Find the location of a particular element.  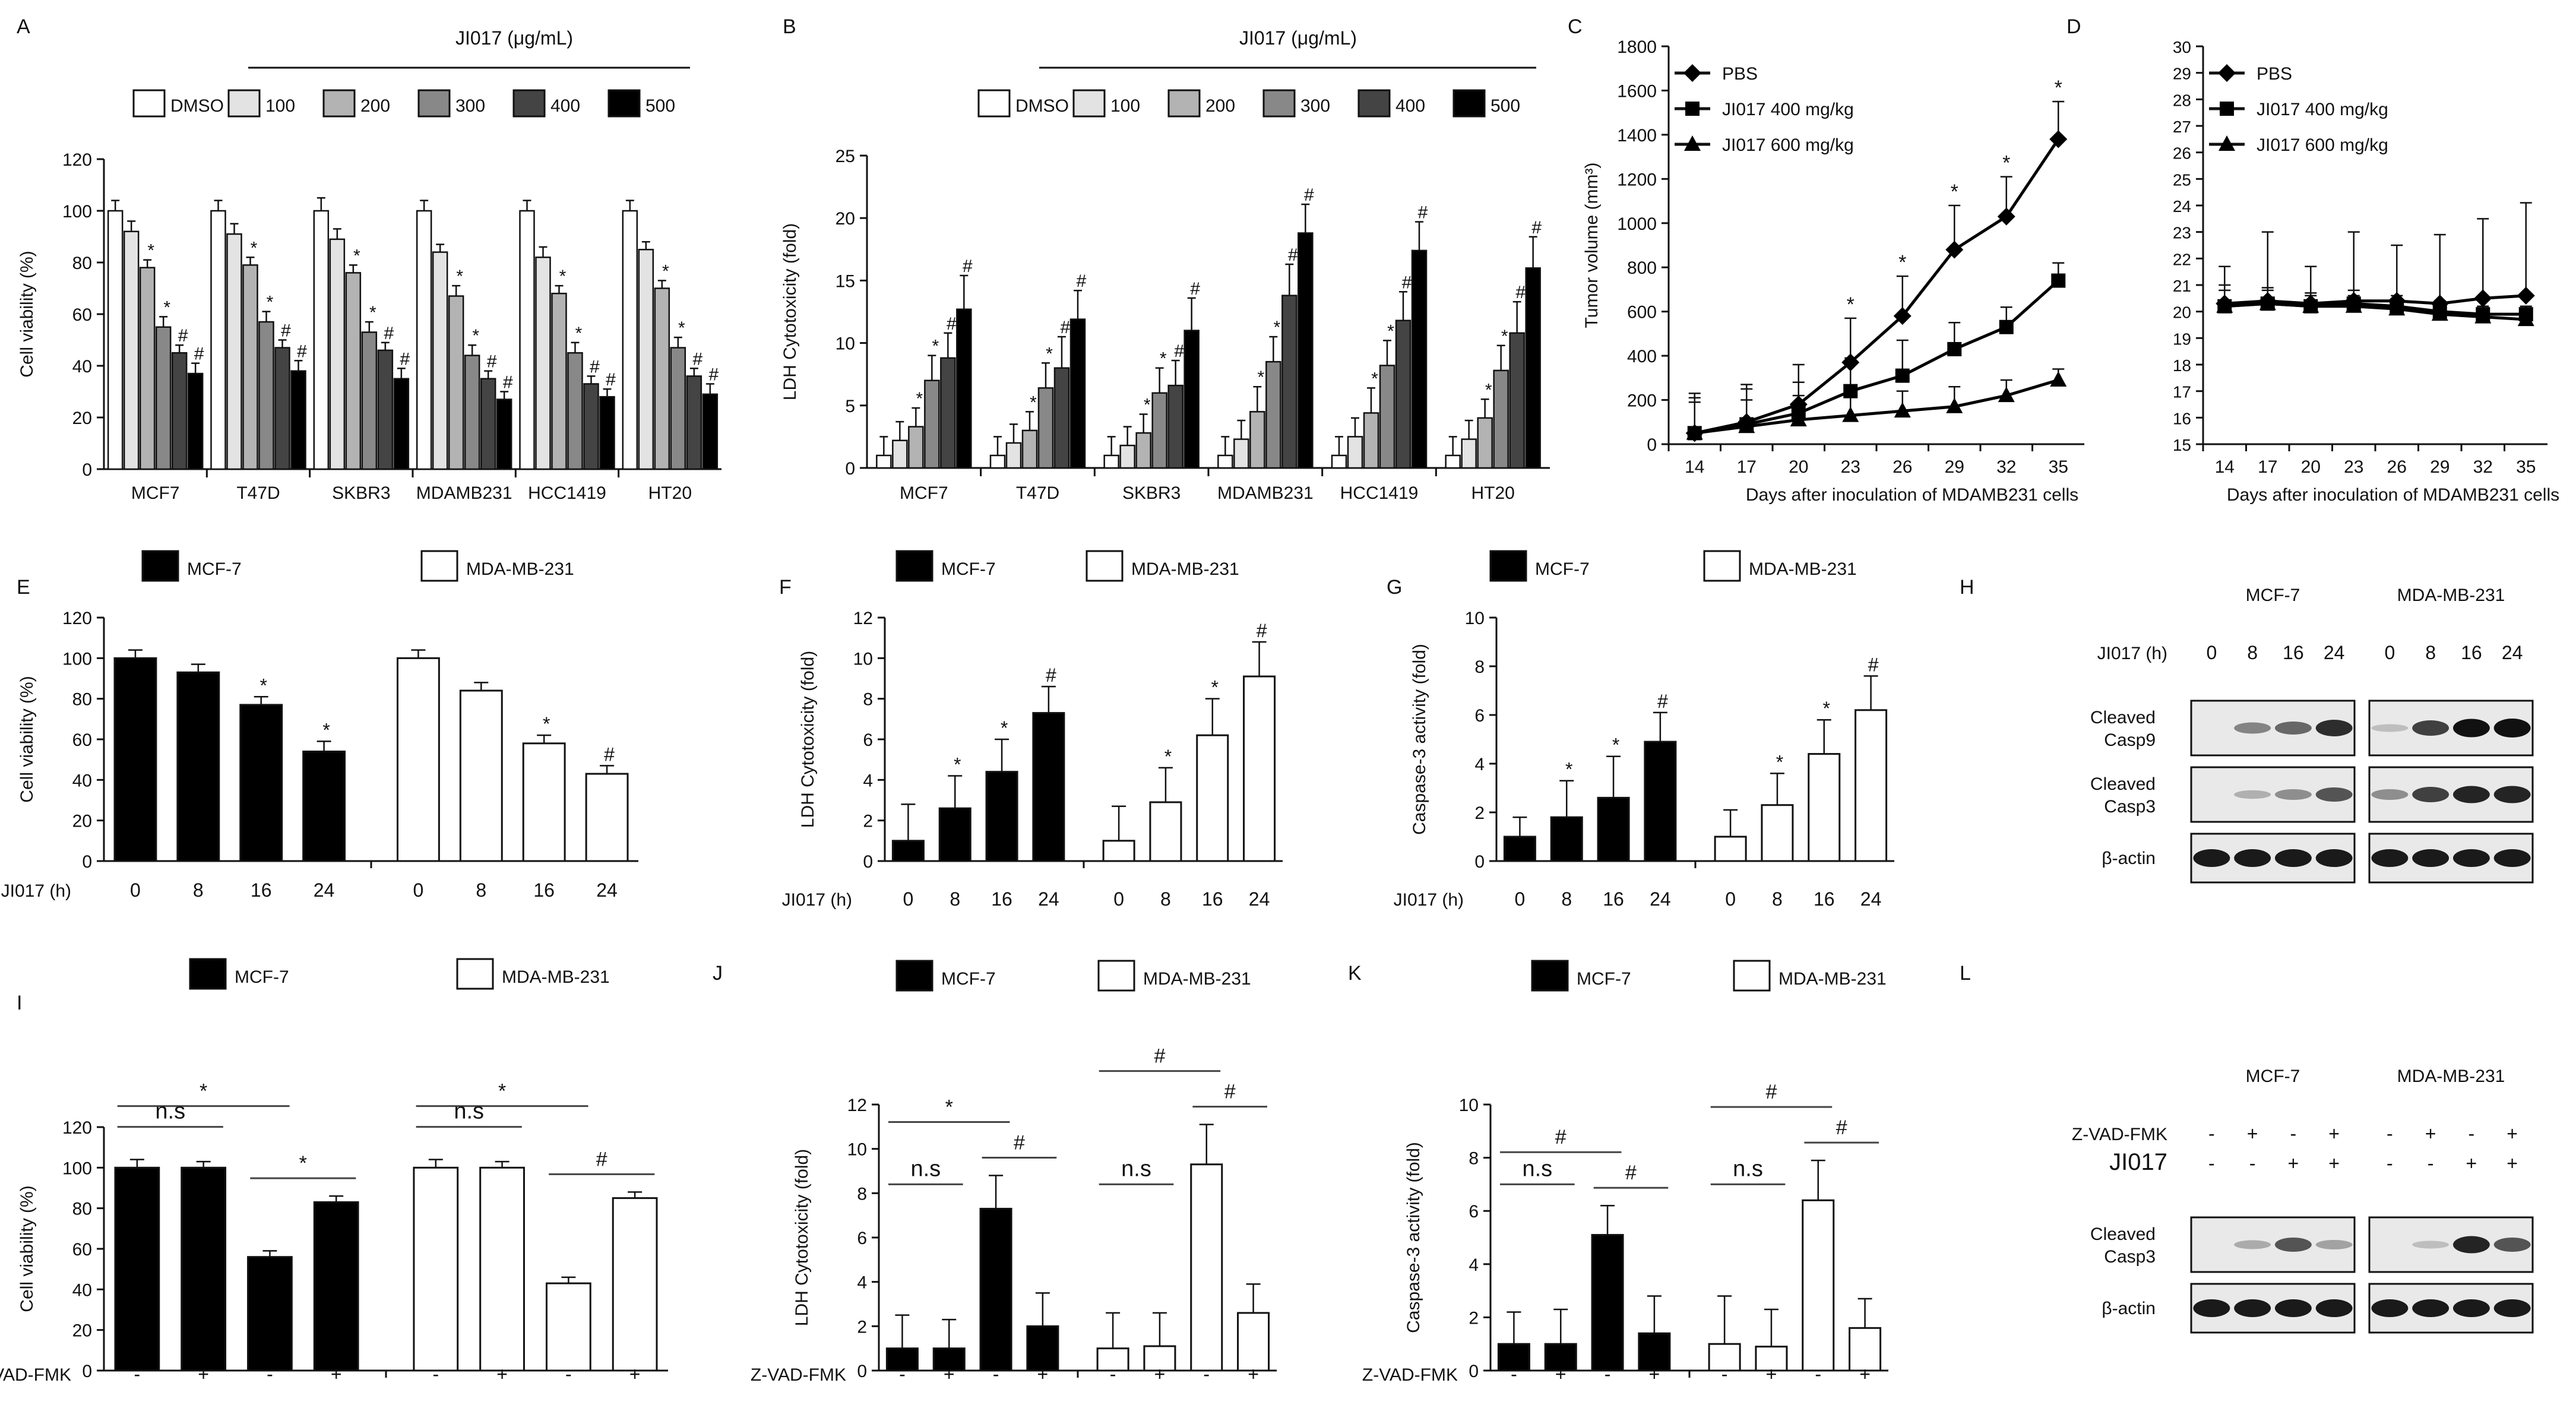

y-tick-label: 80 is located at coordinates (82, 263).